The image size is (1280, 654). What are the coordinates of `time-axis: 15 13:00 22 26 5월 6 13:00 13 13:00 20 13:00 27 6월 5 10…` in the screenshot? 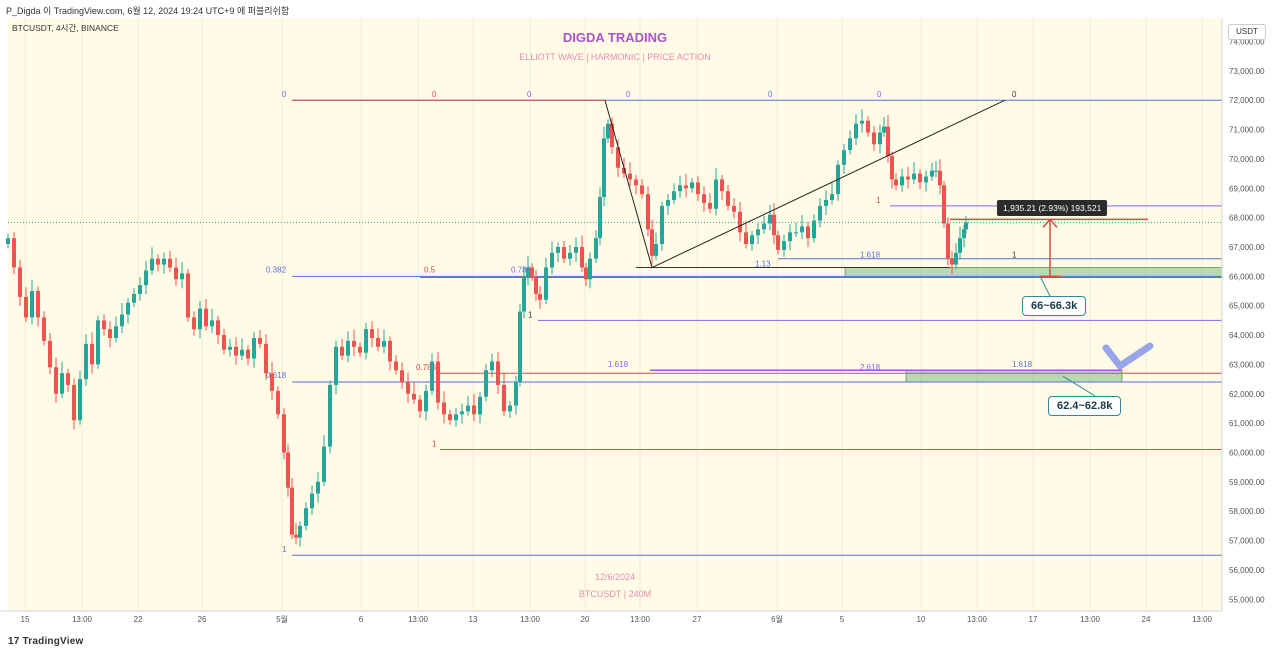 It's located at (611, 620).